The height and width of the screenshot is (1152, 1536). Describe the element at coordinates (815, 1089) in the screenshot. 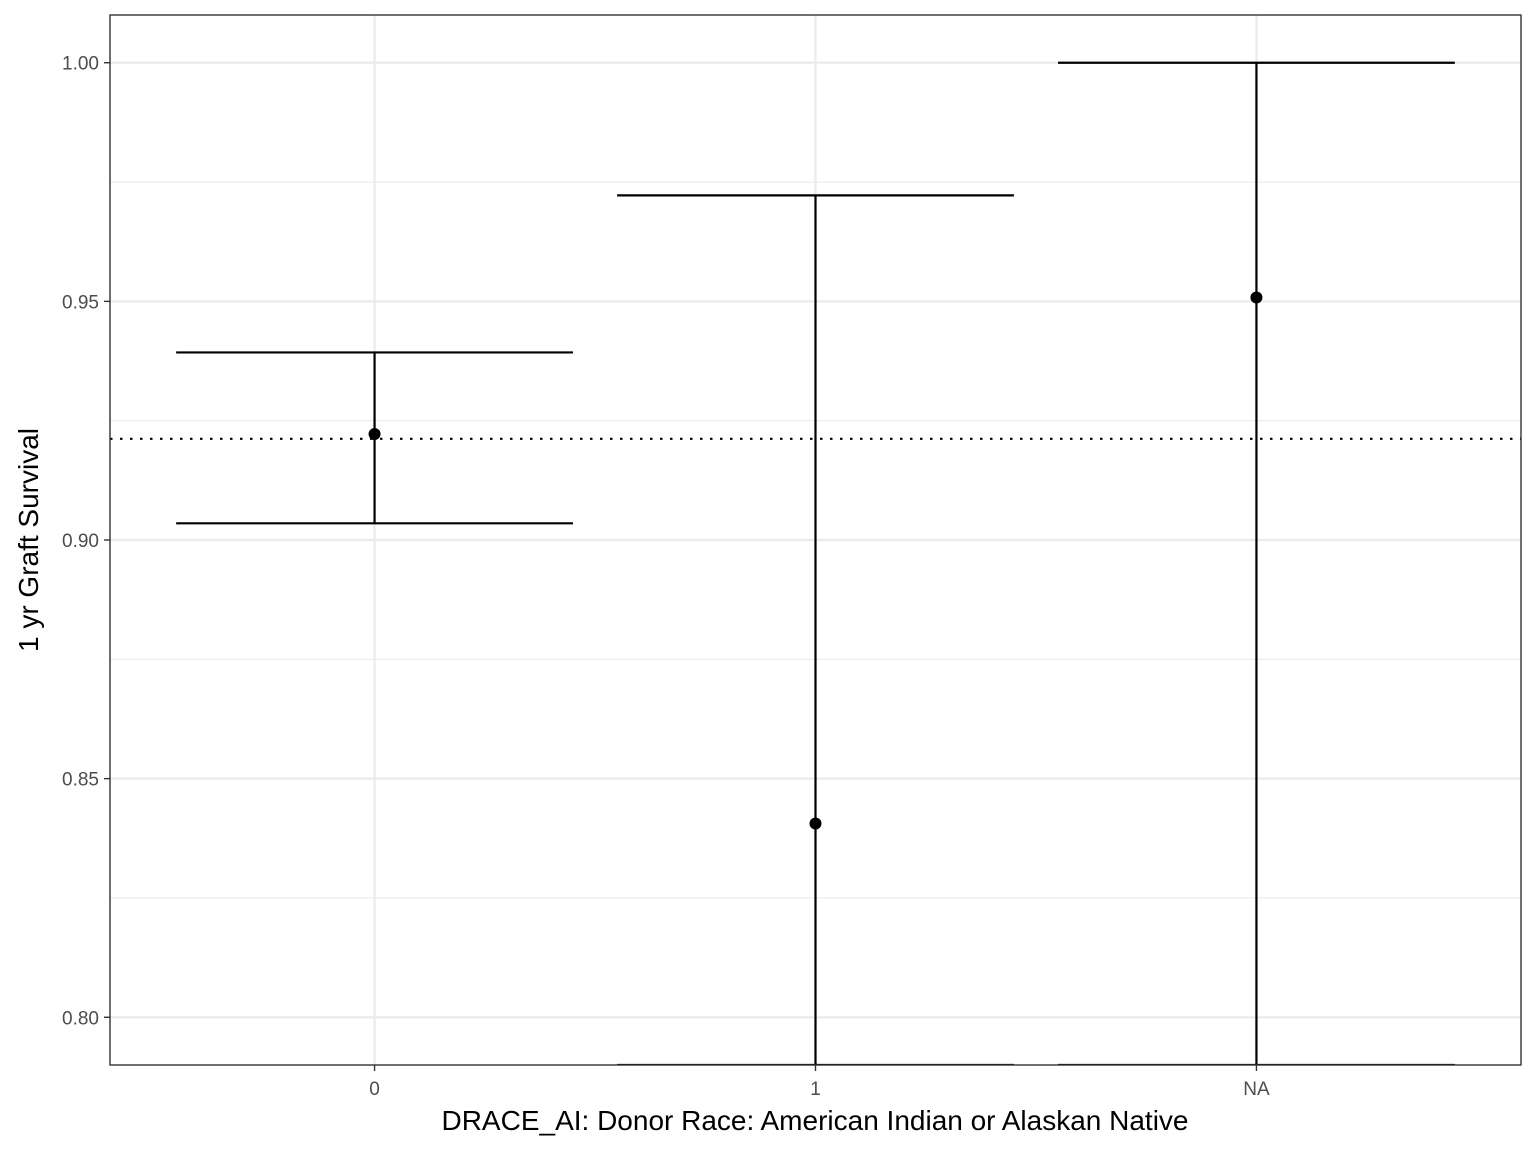

I see `x-tick-label: 1` at that location.